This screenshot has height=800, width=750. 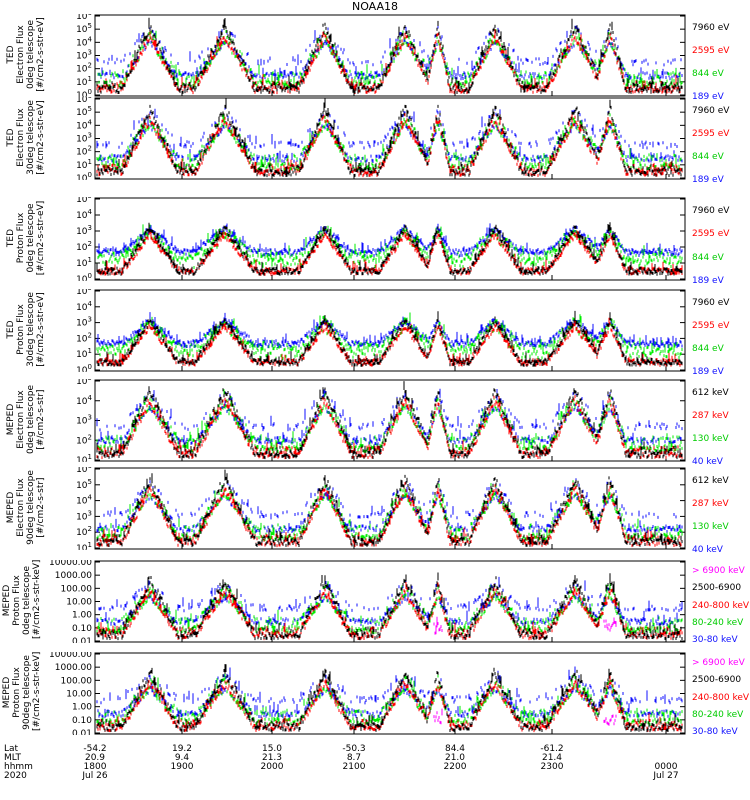 I want to click on y-tick-label: 0.10, so click(x=82, y=629).